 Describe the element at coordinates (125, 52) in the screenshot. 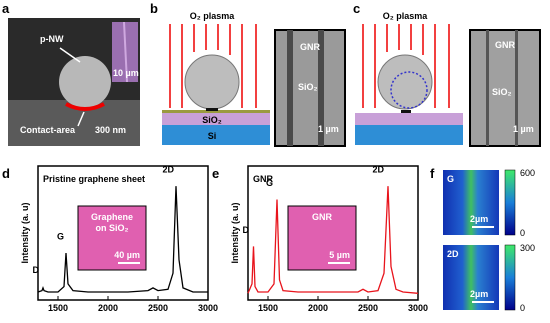

I see `inset-wire` at that location.